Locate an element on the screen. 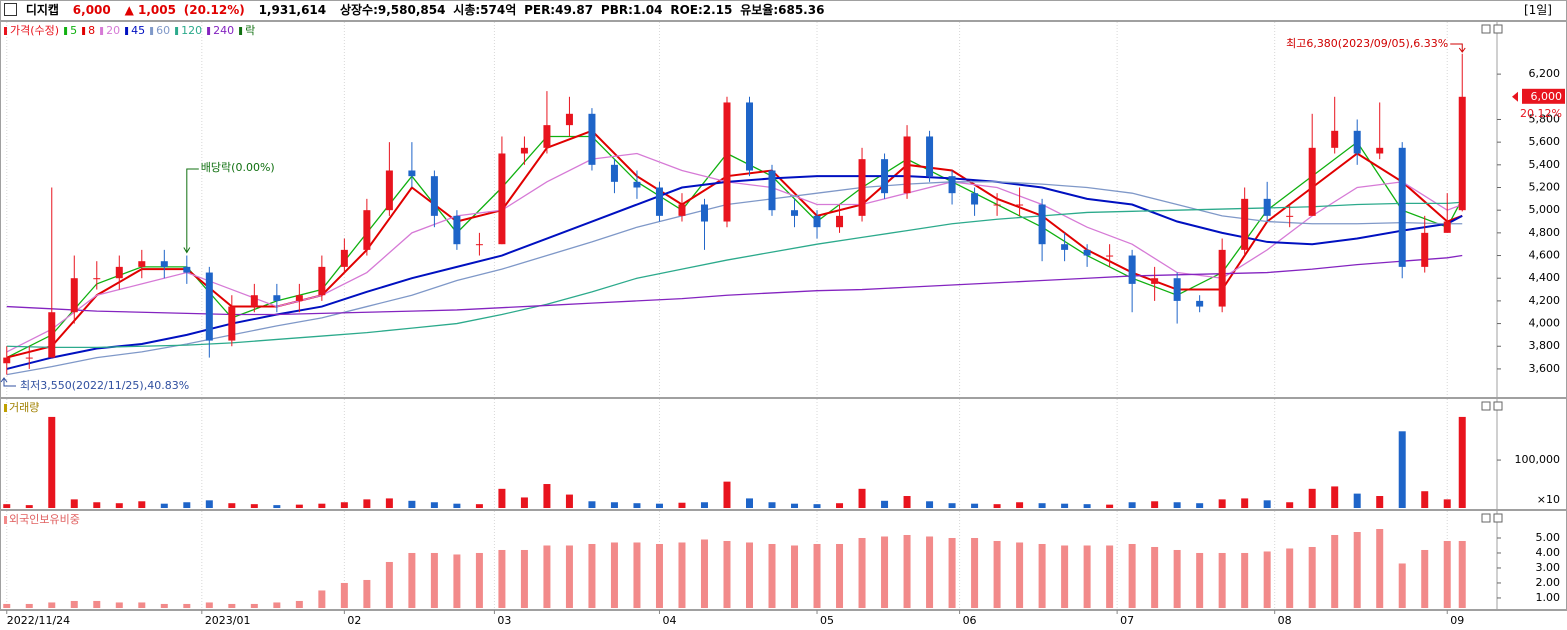 The image size is (1567, 630). y-tick-label: 4.00 is located at coordinates (1548, 552).